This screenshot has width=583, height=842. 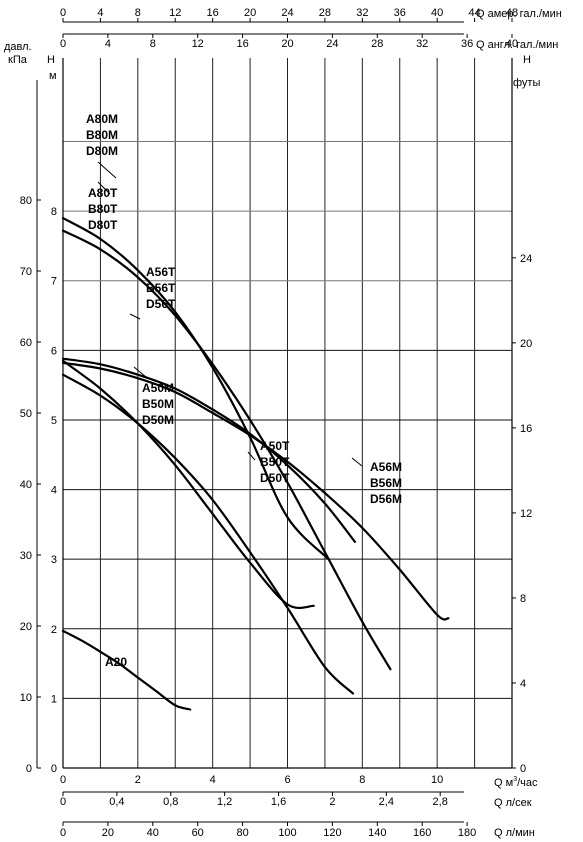 What do you see at coordinates (523, 599) in the screenshot?
I see `axis-ft-tick-label: 8` at bounding box center [523, 599].